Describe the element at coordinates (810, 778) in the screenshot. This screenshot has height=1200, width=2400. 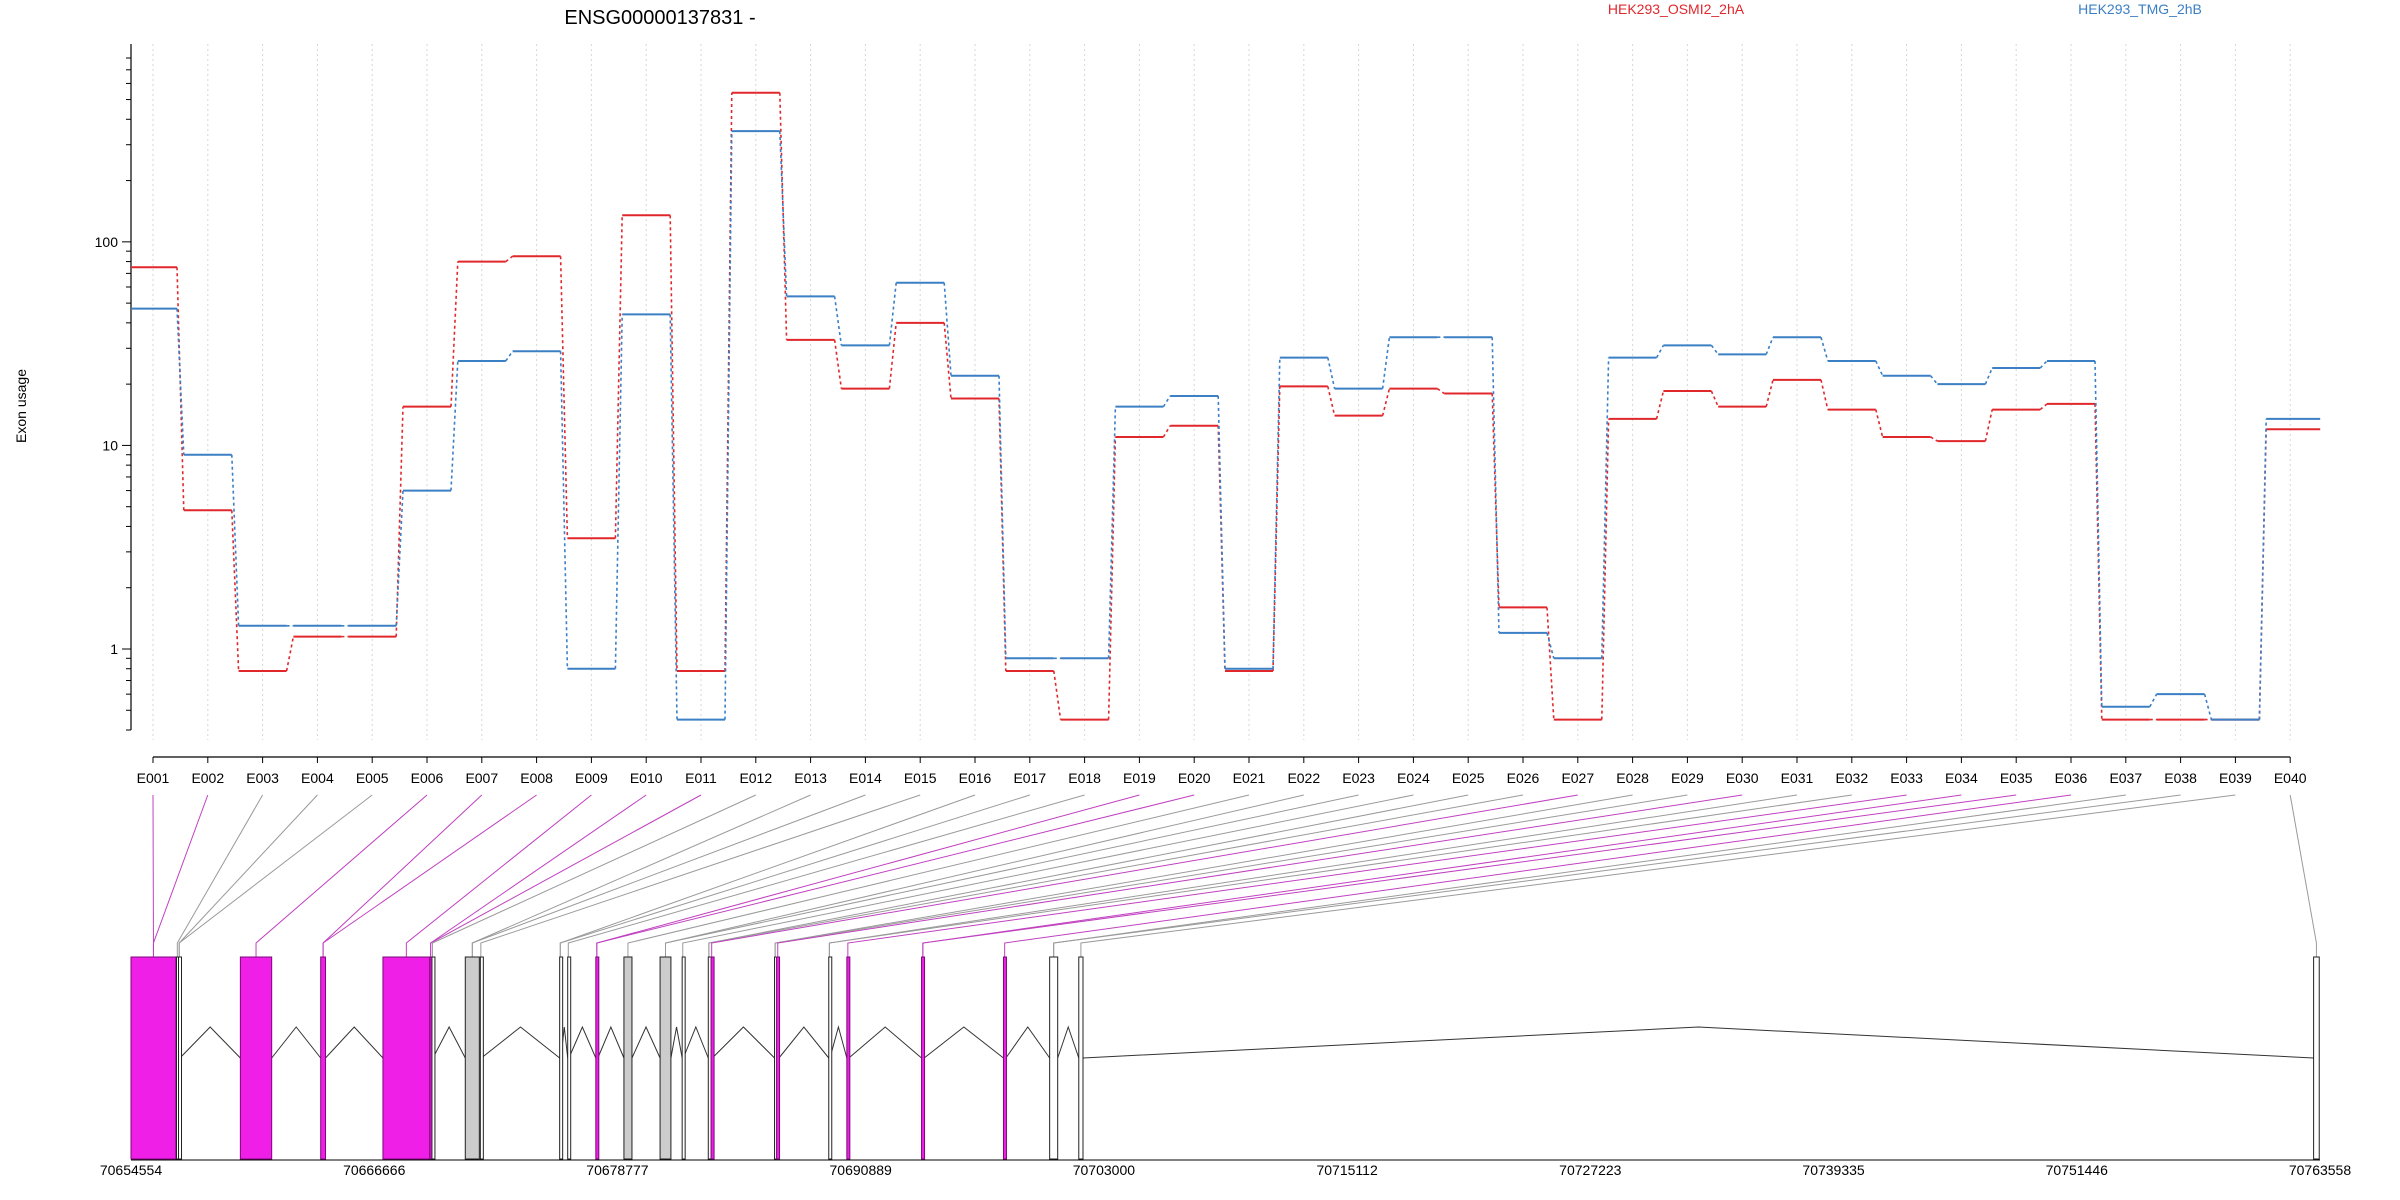
I see `x-tick-label-e013: E013` at that location.